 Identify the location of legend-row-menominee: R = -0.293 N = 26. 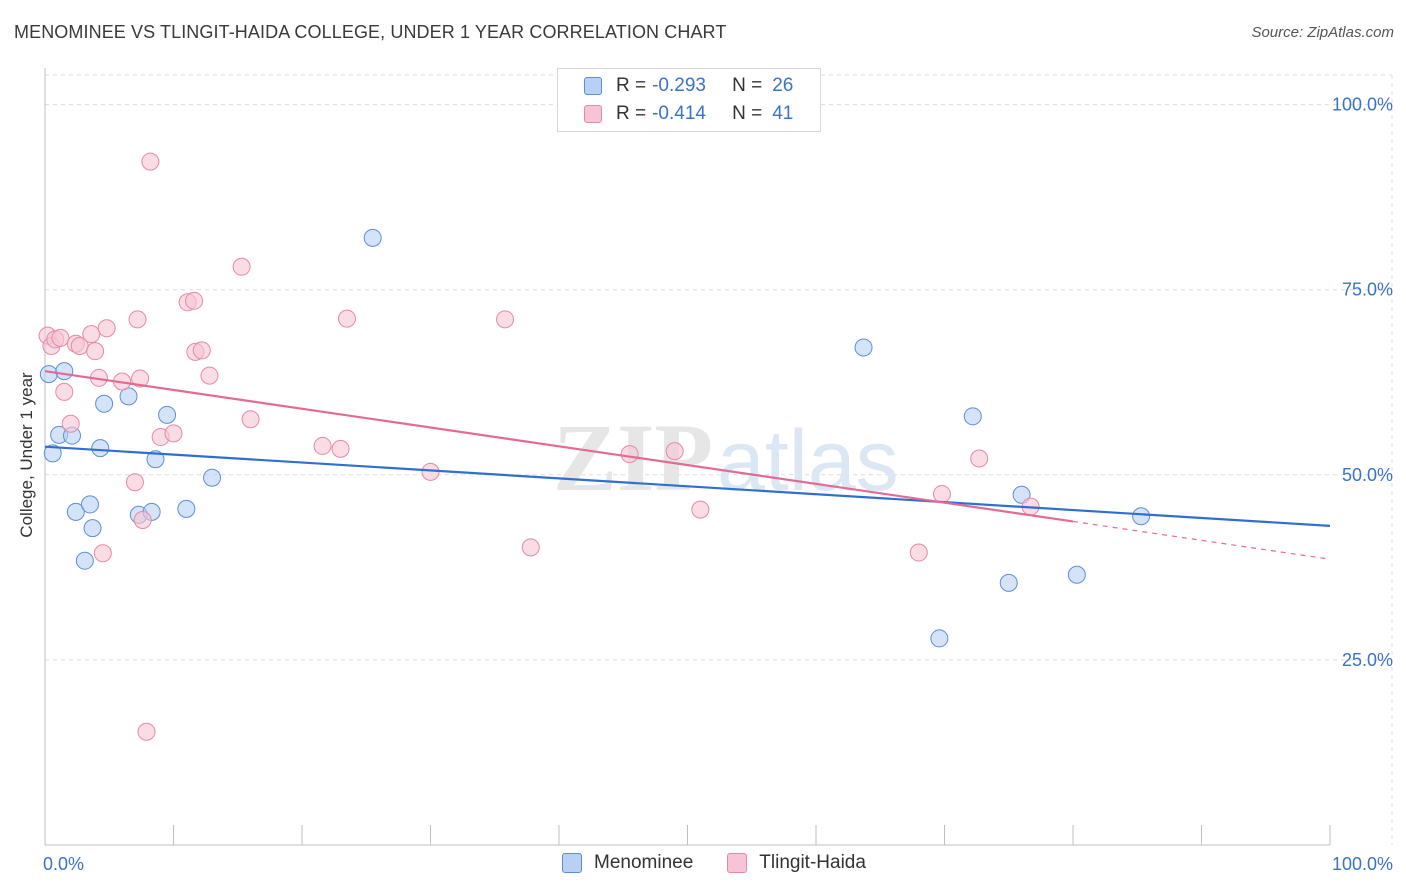
(688, 86).